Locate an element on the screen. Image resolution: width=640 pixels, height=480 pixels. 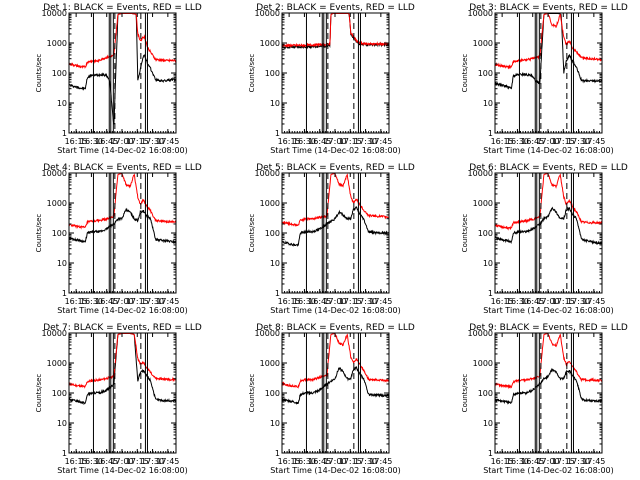
panel-title: Det 4: BLACK = Events, RED = LLD is located at coordinates (122, 168).